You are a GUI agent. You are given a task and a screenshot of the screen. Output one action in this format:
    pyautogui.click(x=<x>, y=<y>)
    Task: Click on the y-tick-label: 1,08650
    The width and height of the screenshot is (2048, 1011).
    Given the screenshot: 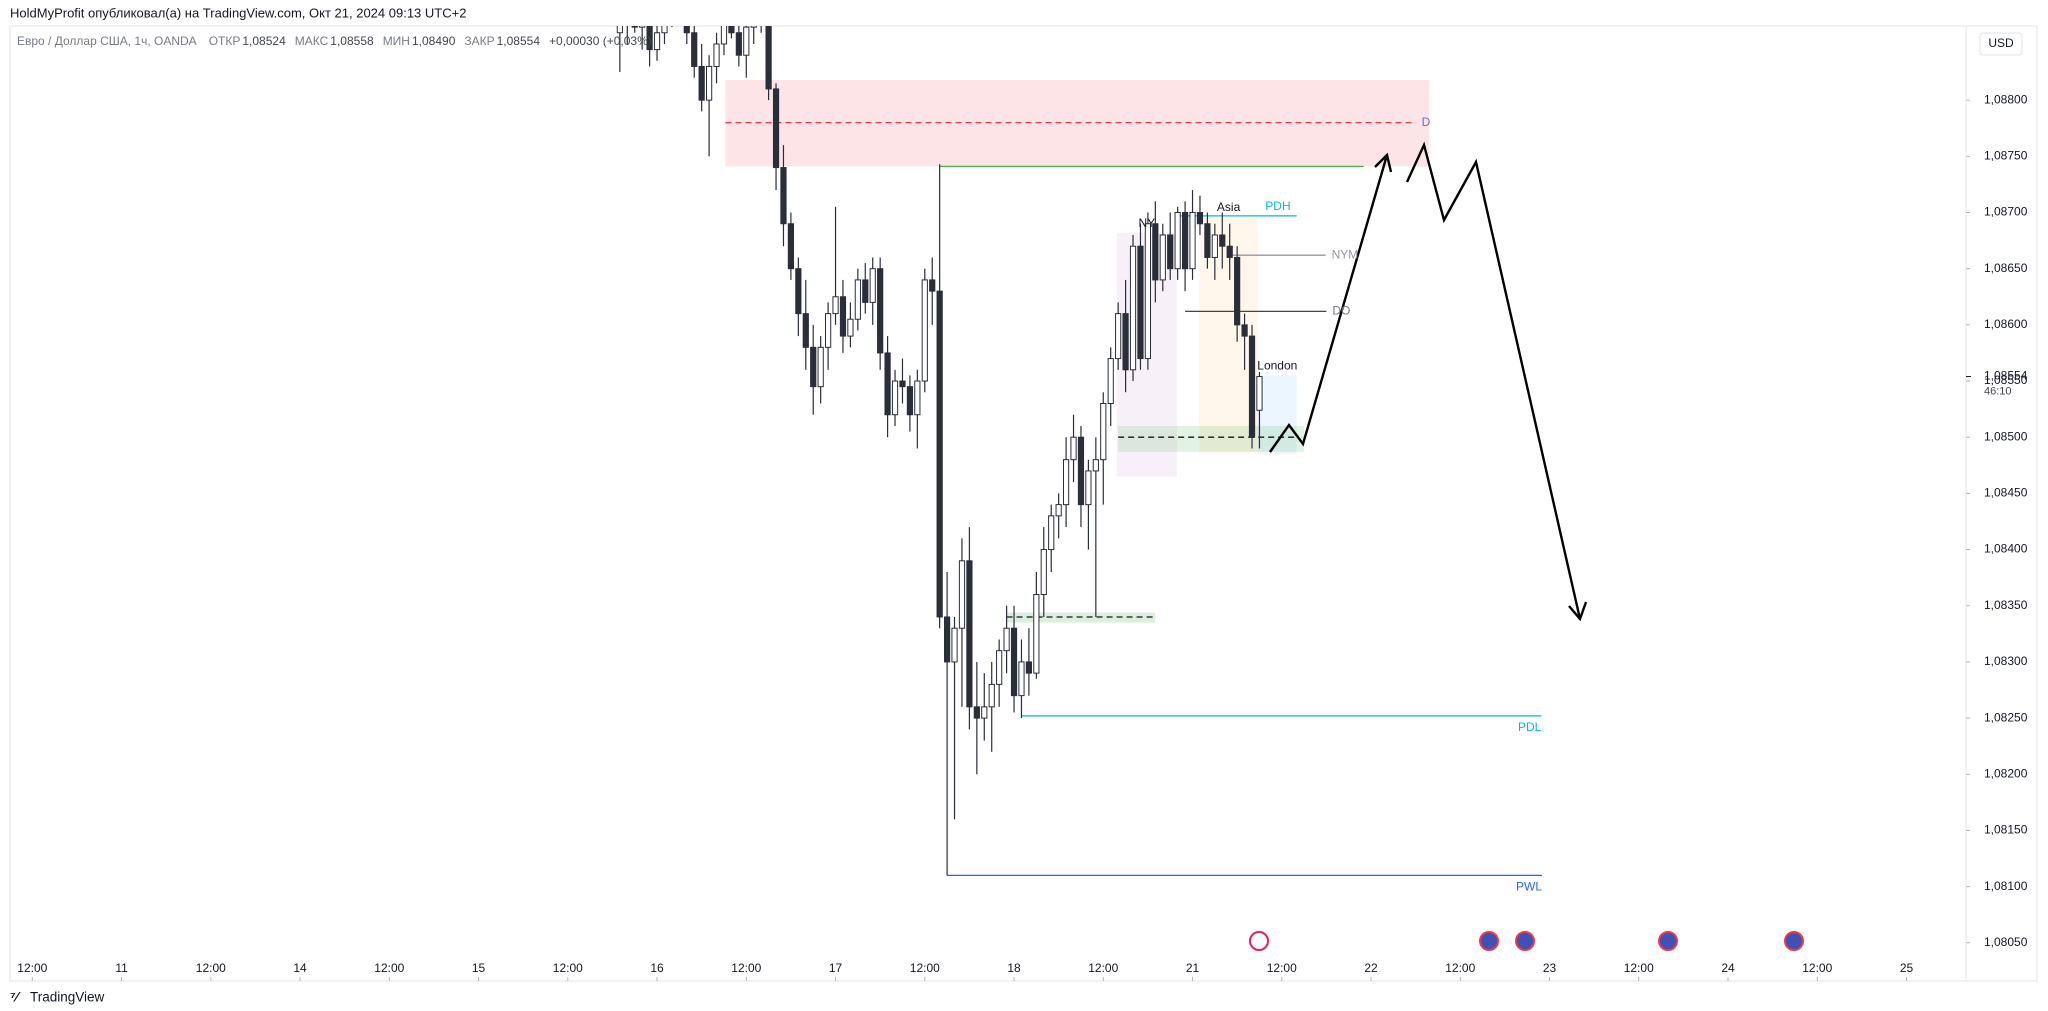 What is the action you would take?
    pyautogui.click(x=2006, y=268)
    